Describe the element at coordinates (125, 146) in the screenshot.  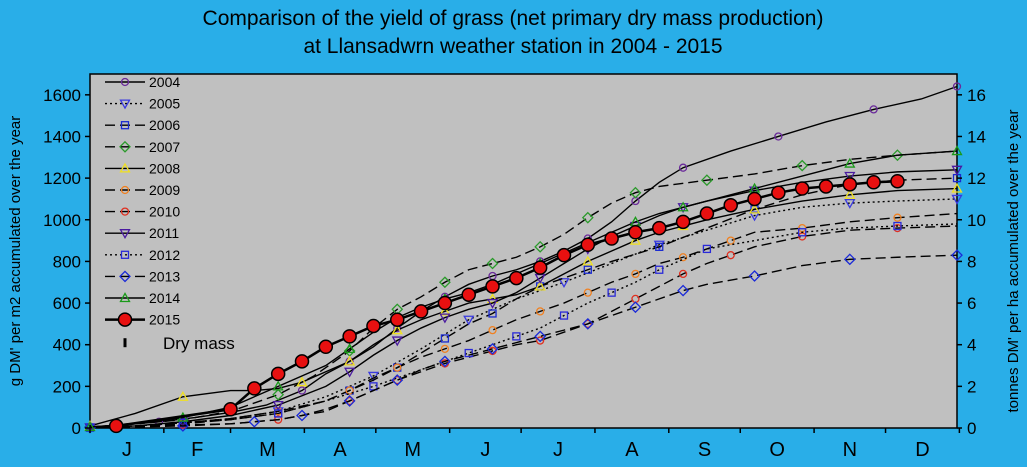
I see `legend-marker-2007` at that location.